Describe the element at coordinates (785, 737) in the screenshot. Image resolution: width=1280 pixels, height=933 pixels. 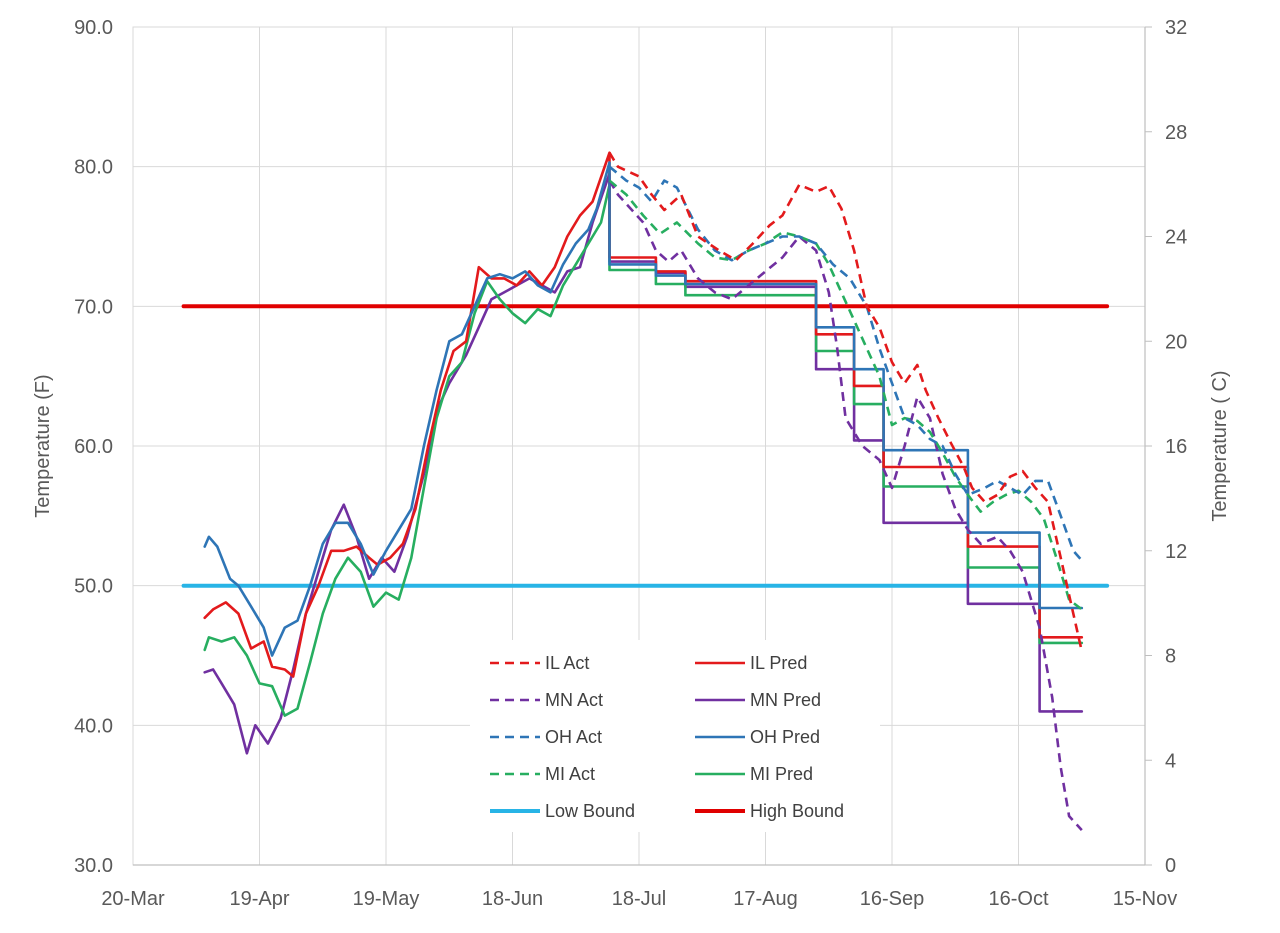
I see `legend-label-oh-pred: OH Pred` at that location.